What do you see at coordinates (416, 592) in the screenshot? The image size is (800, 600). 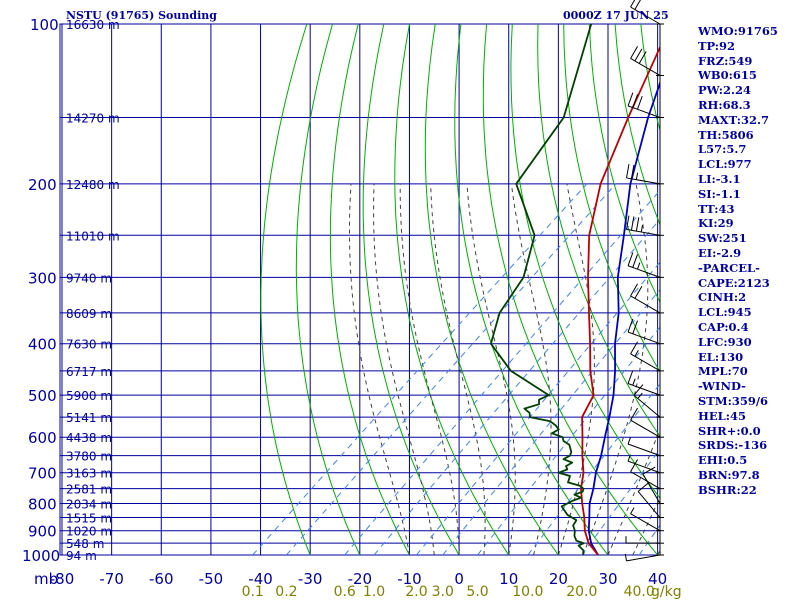 I see `mixing-ratio-label: 2.0` at bounding box center [416, 592].